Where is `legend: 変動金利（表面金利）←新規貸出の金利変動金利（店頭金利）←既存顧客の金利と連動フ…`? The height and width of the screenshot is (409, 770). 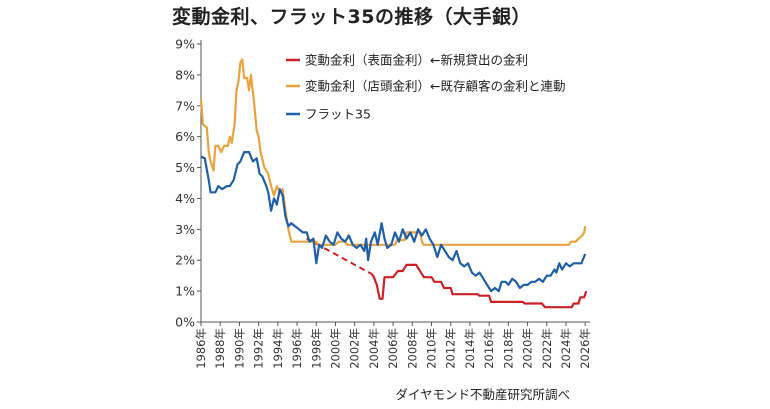
legend: 変動金利（表面金利）←新規貸出の金利変動金利（店頭金利）←既存顧客の金利と連動フ… is located at coordinates (425, 87).